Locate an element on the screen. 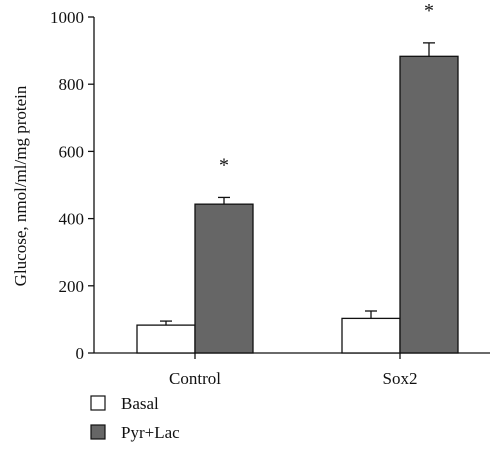  x-tick-label: Control is located at coordinates (195, 378).